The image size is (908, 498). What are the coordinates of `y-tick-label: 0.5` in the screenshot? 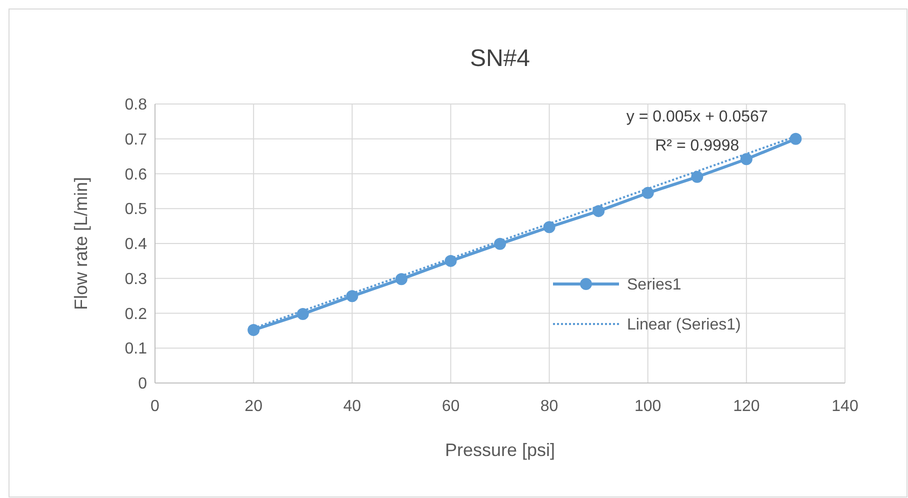 It's located at (136, 209).